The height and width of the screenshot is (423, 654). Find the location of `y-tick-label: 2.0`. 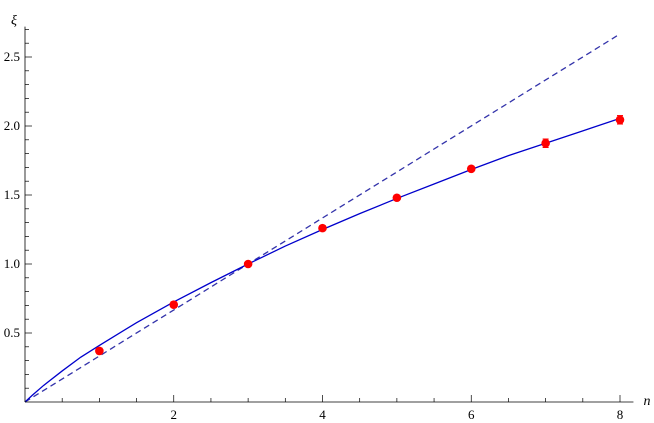

y-tick-label: 2.0 is located at coordinates (12, 125).